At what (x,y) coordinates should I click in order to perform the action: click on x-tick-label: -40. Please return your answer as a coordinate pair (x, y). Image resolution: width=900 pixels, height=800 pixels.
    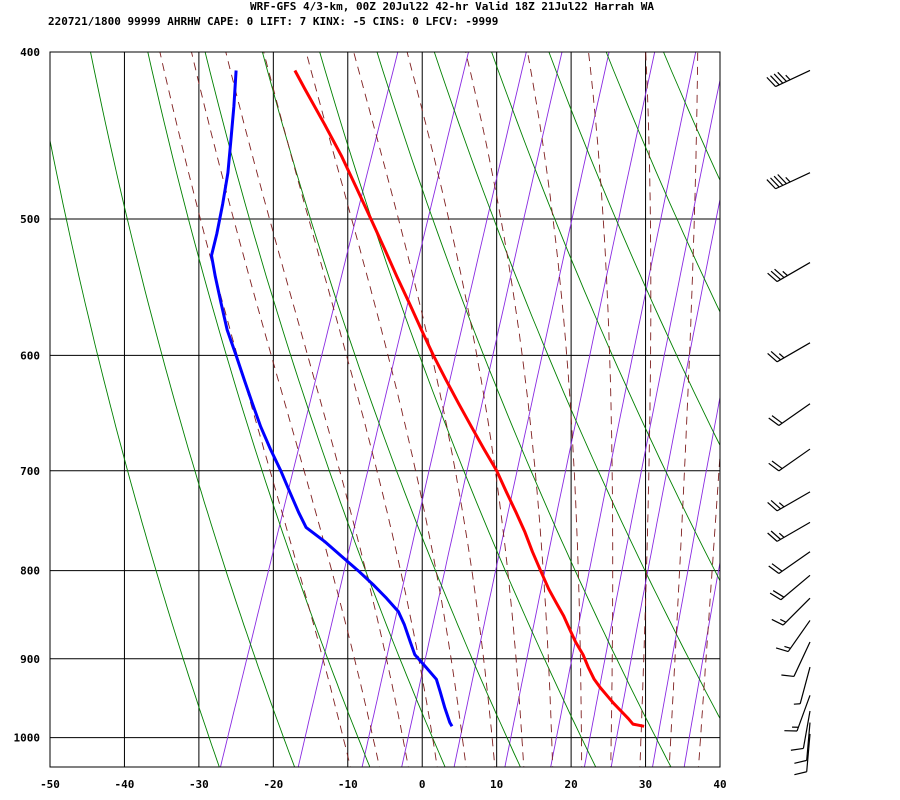
    Looking at the image, I should click on (125, 784).